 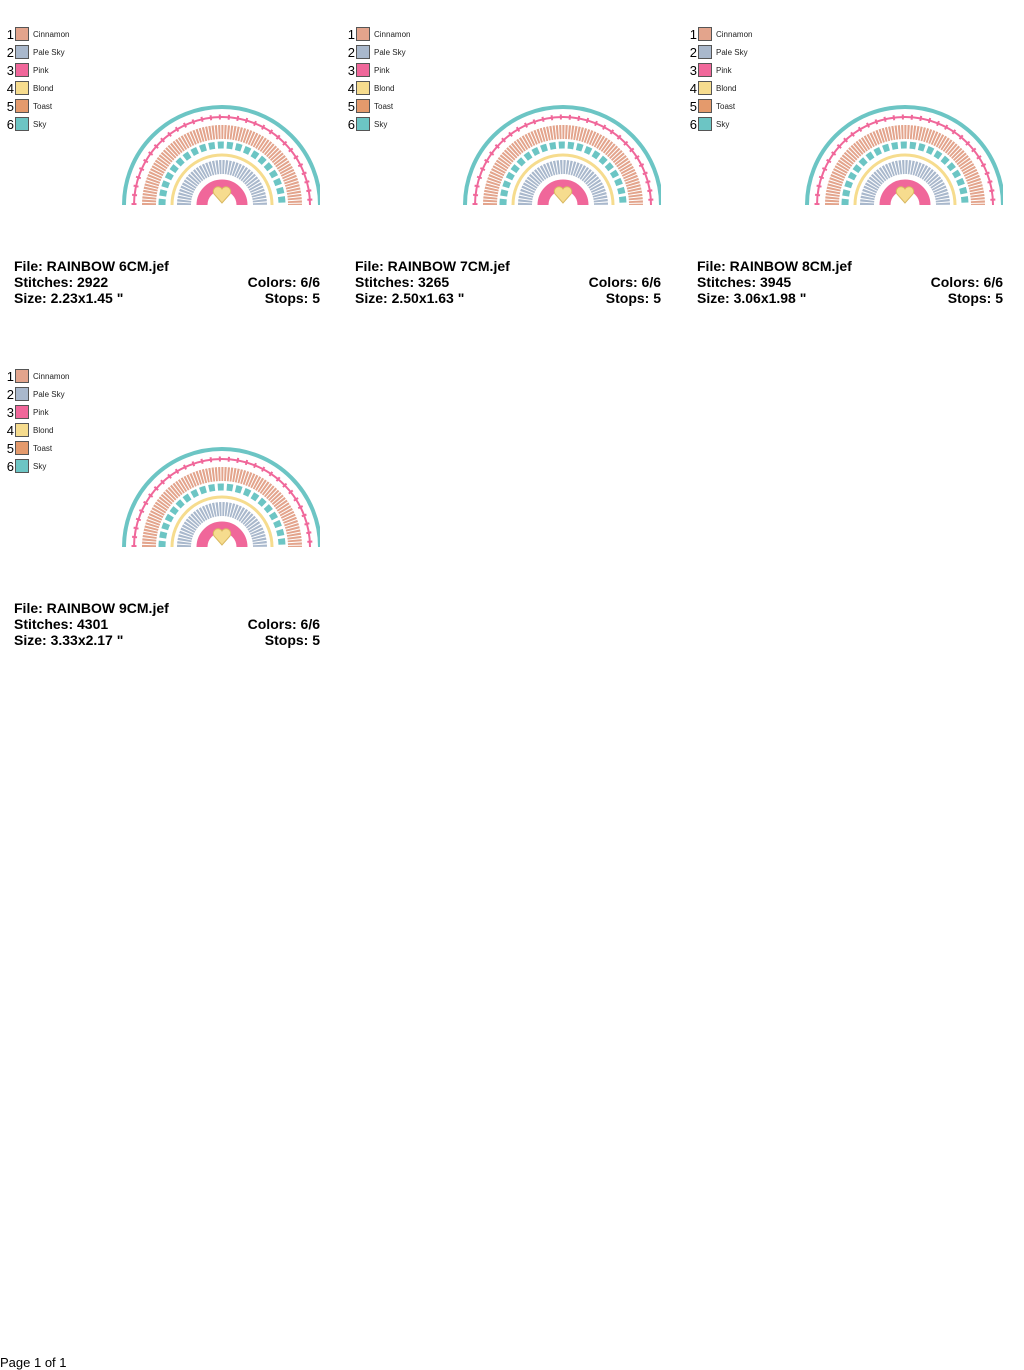 I want to click on design-size: Size: 3.33x2.17 ", so click(x=69, y=640).